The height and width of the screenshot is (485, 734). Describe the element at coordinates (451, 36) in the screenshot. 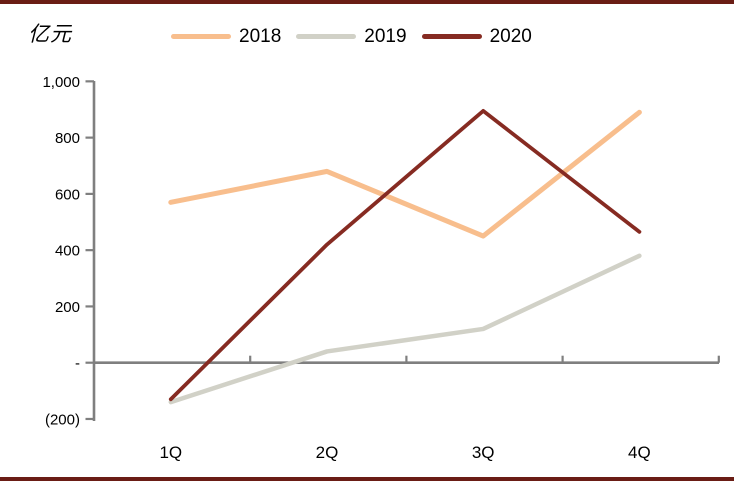

I see `legend-swatch-2020` at that location.